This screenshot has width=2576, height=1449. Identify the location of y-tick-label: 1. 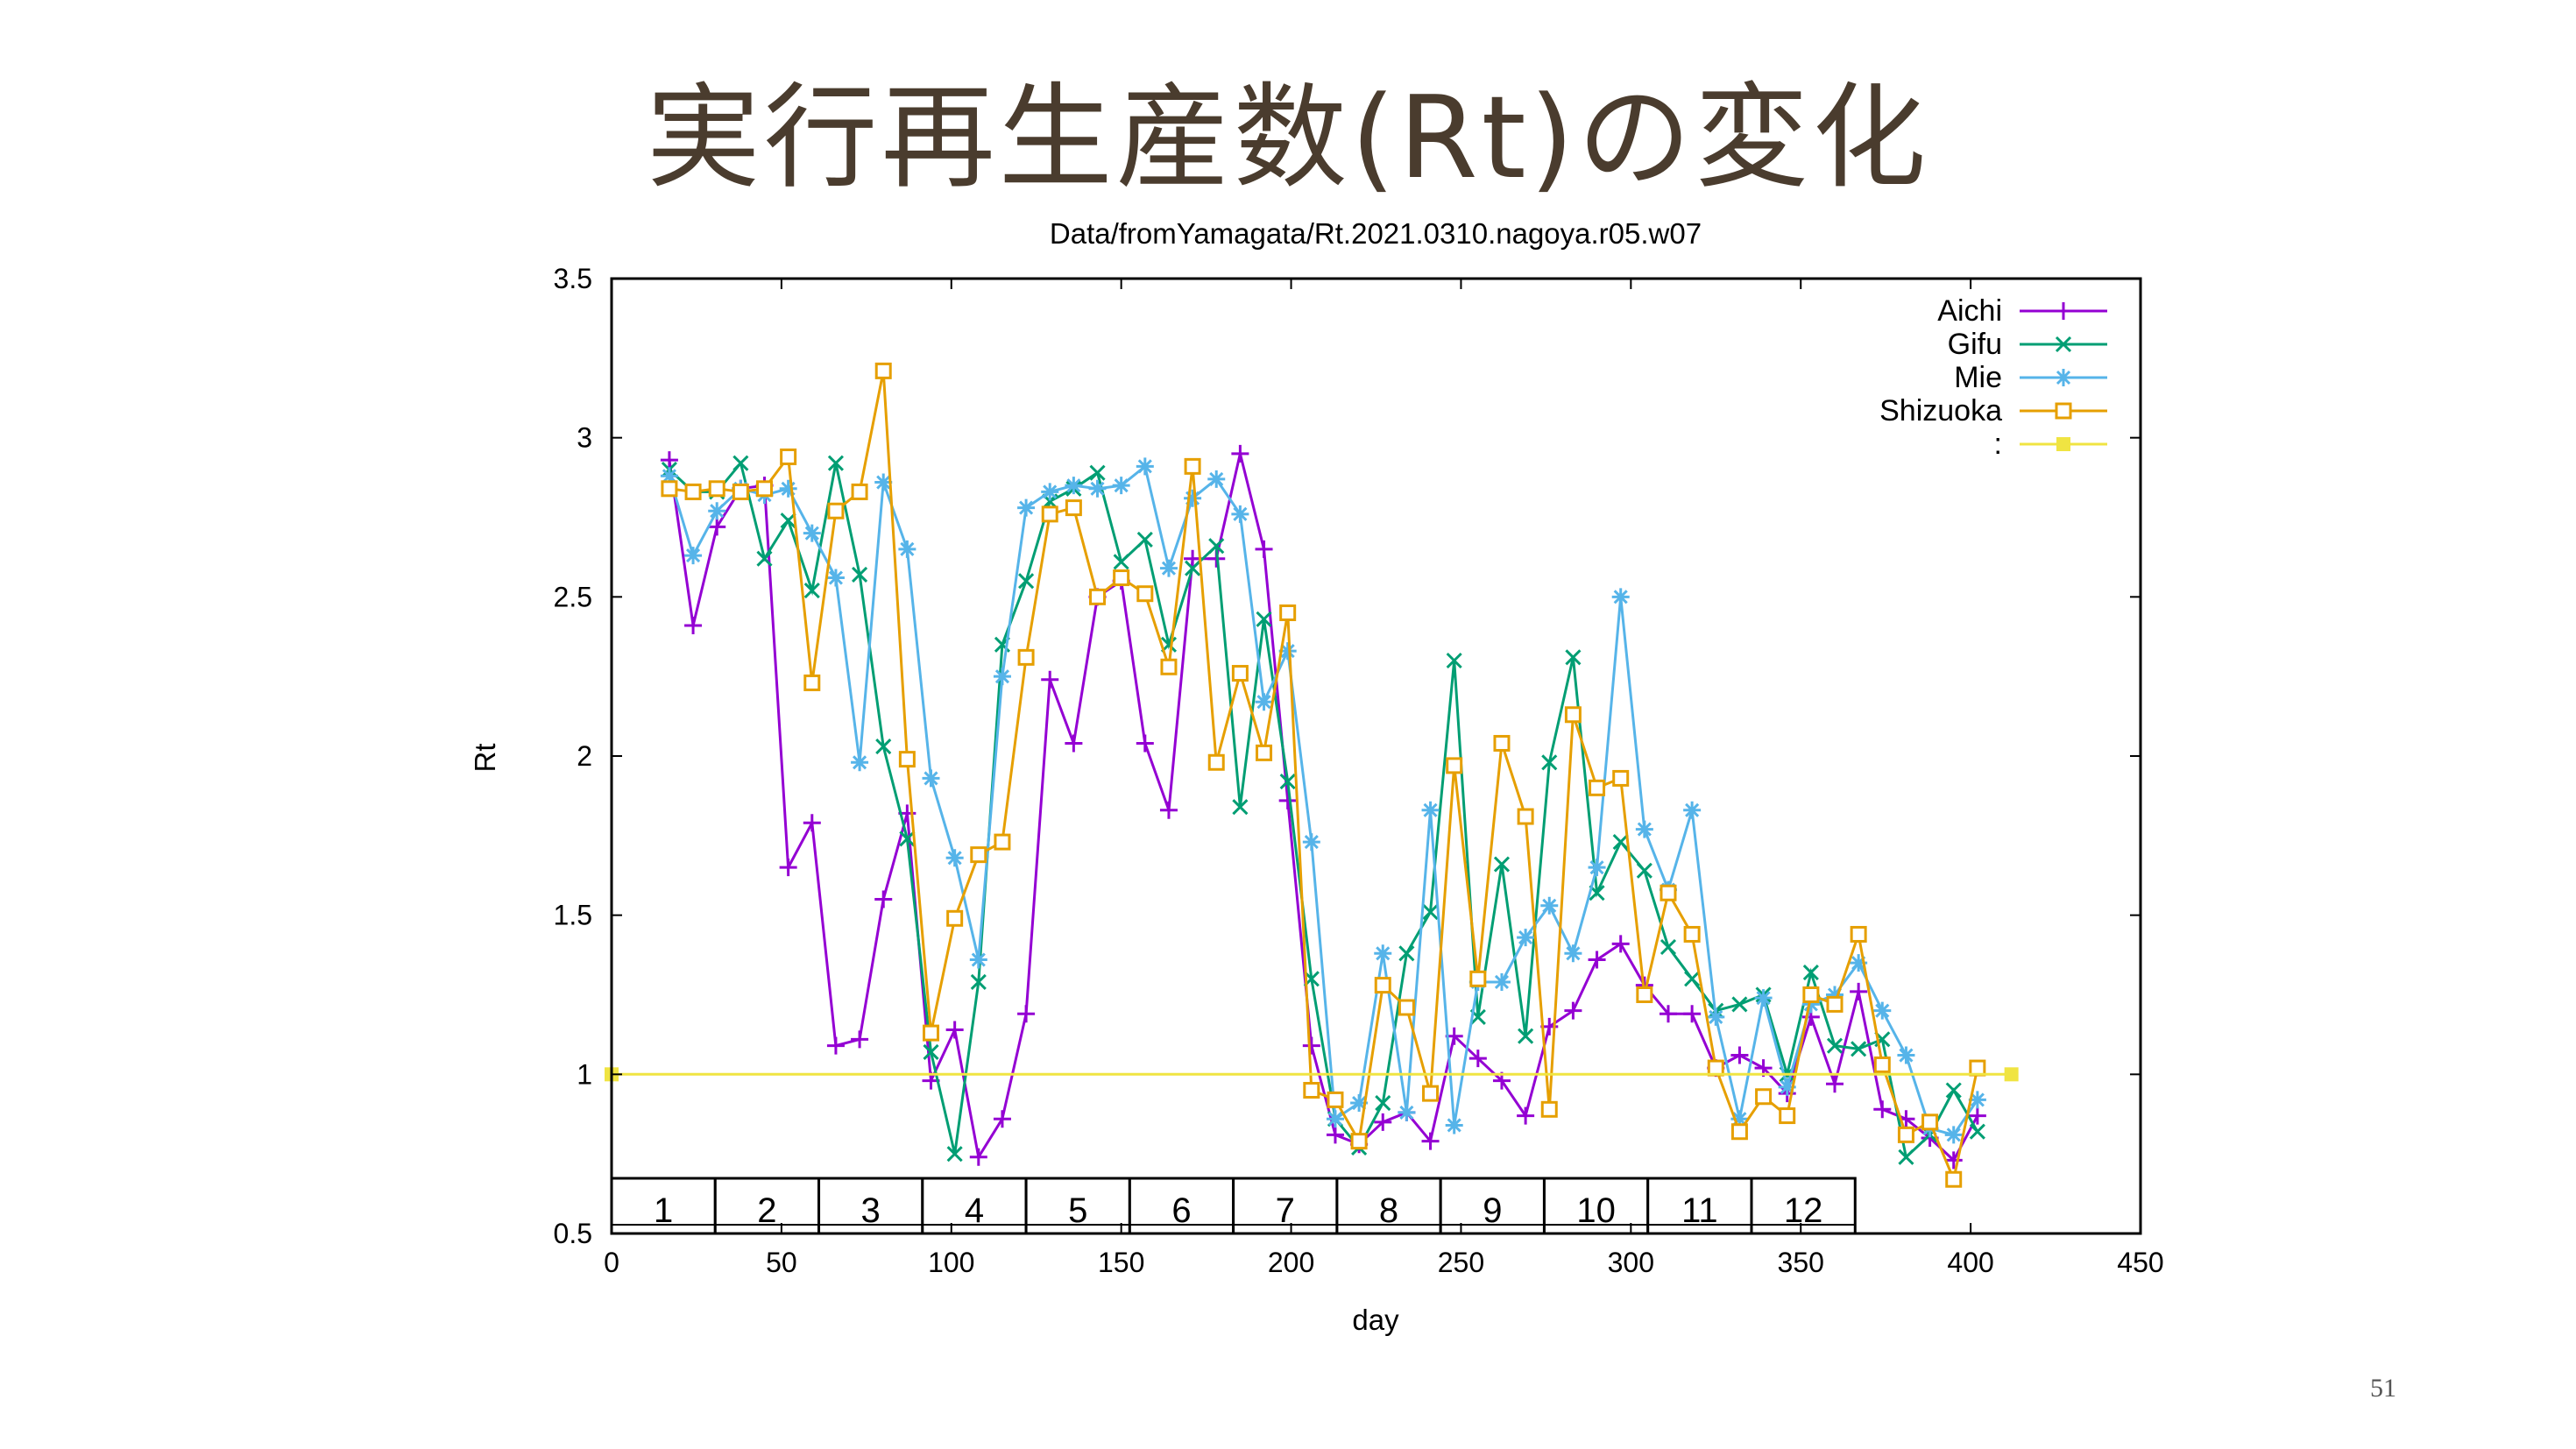
(584, 1074).